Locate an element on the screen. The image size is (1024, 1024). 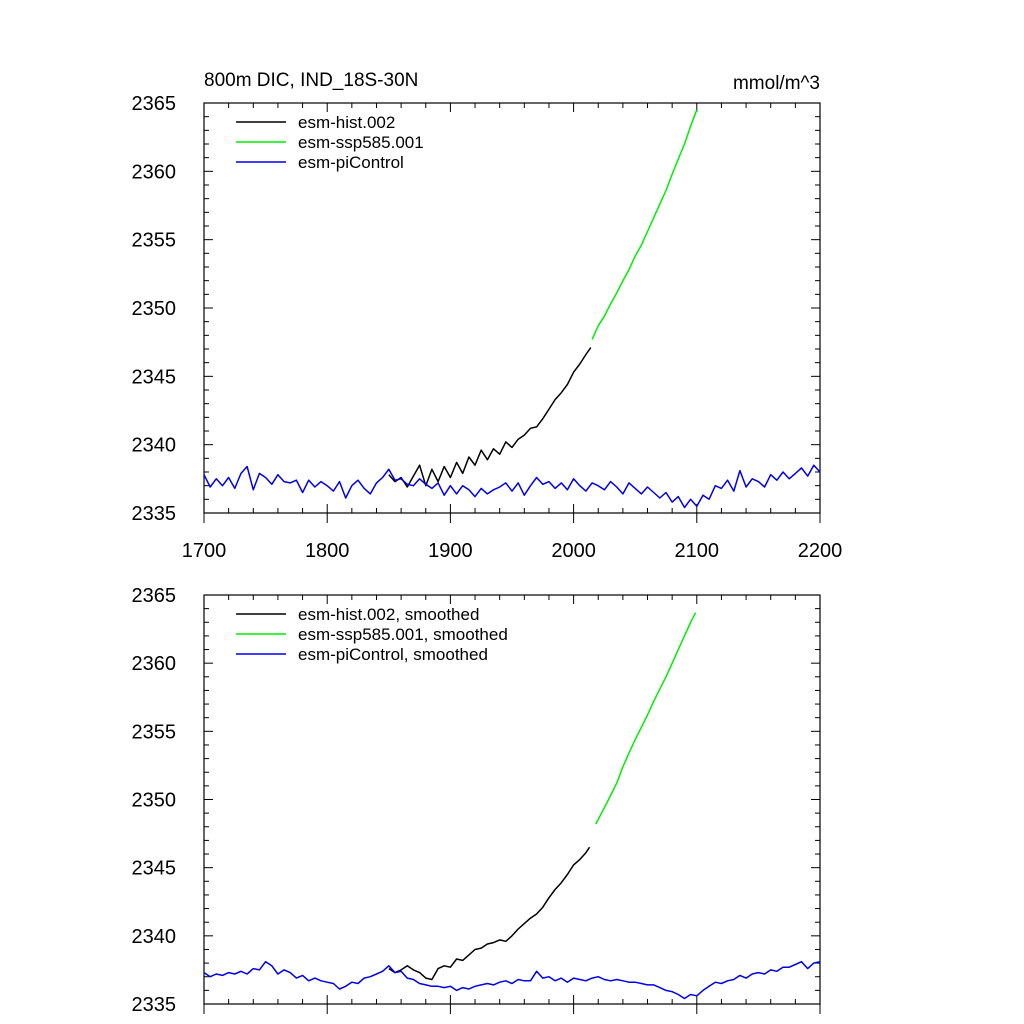
x-tick-label: 2200 is located at coordinates (820, 551).